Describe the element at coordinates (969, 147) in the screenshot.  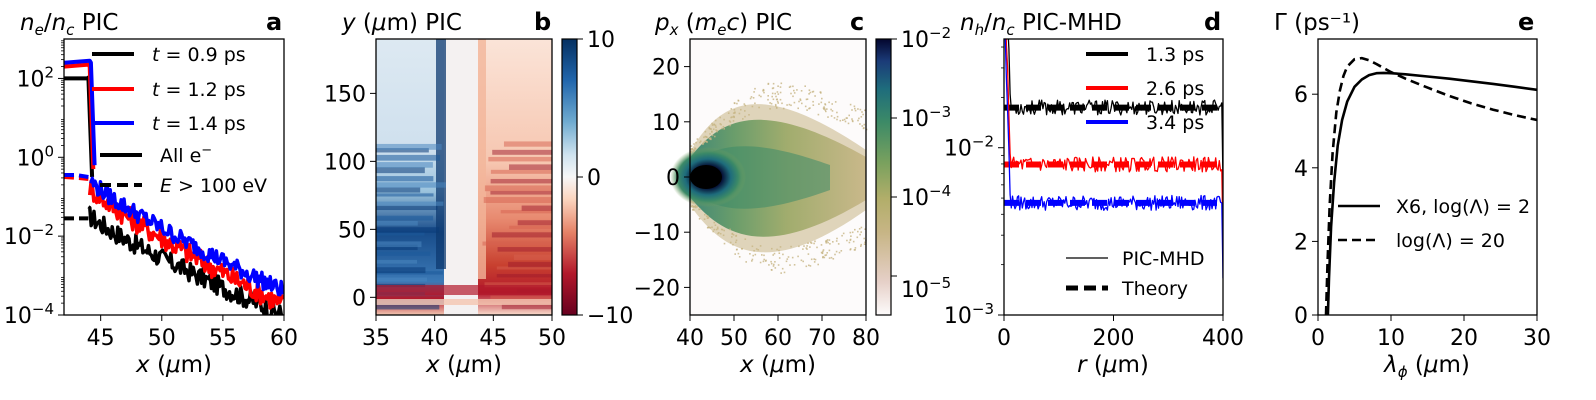
I see `panel-d-ytick-label-0: 10⁻²` at that location.